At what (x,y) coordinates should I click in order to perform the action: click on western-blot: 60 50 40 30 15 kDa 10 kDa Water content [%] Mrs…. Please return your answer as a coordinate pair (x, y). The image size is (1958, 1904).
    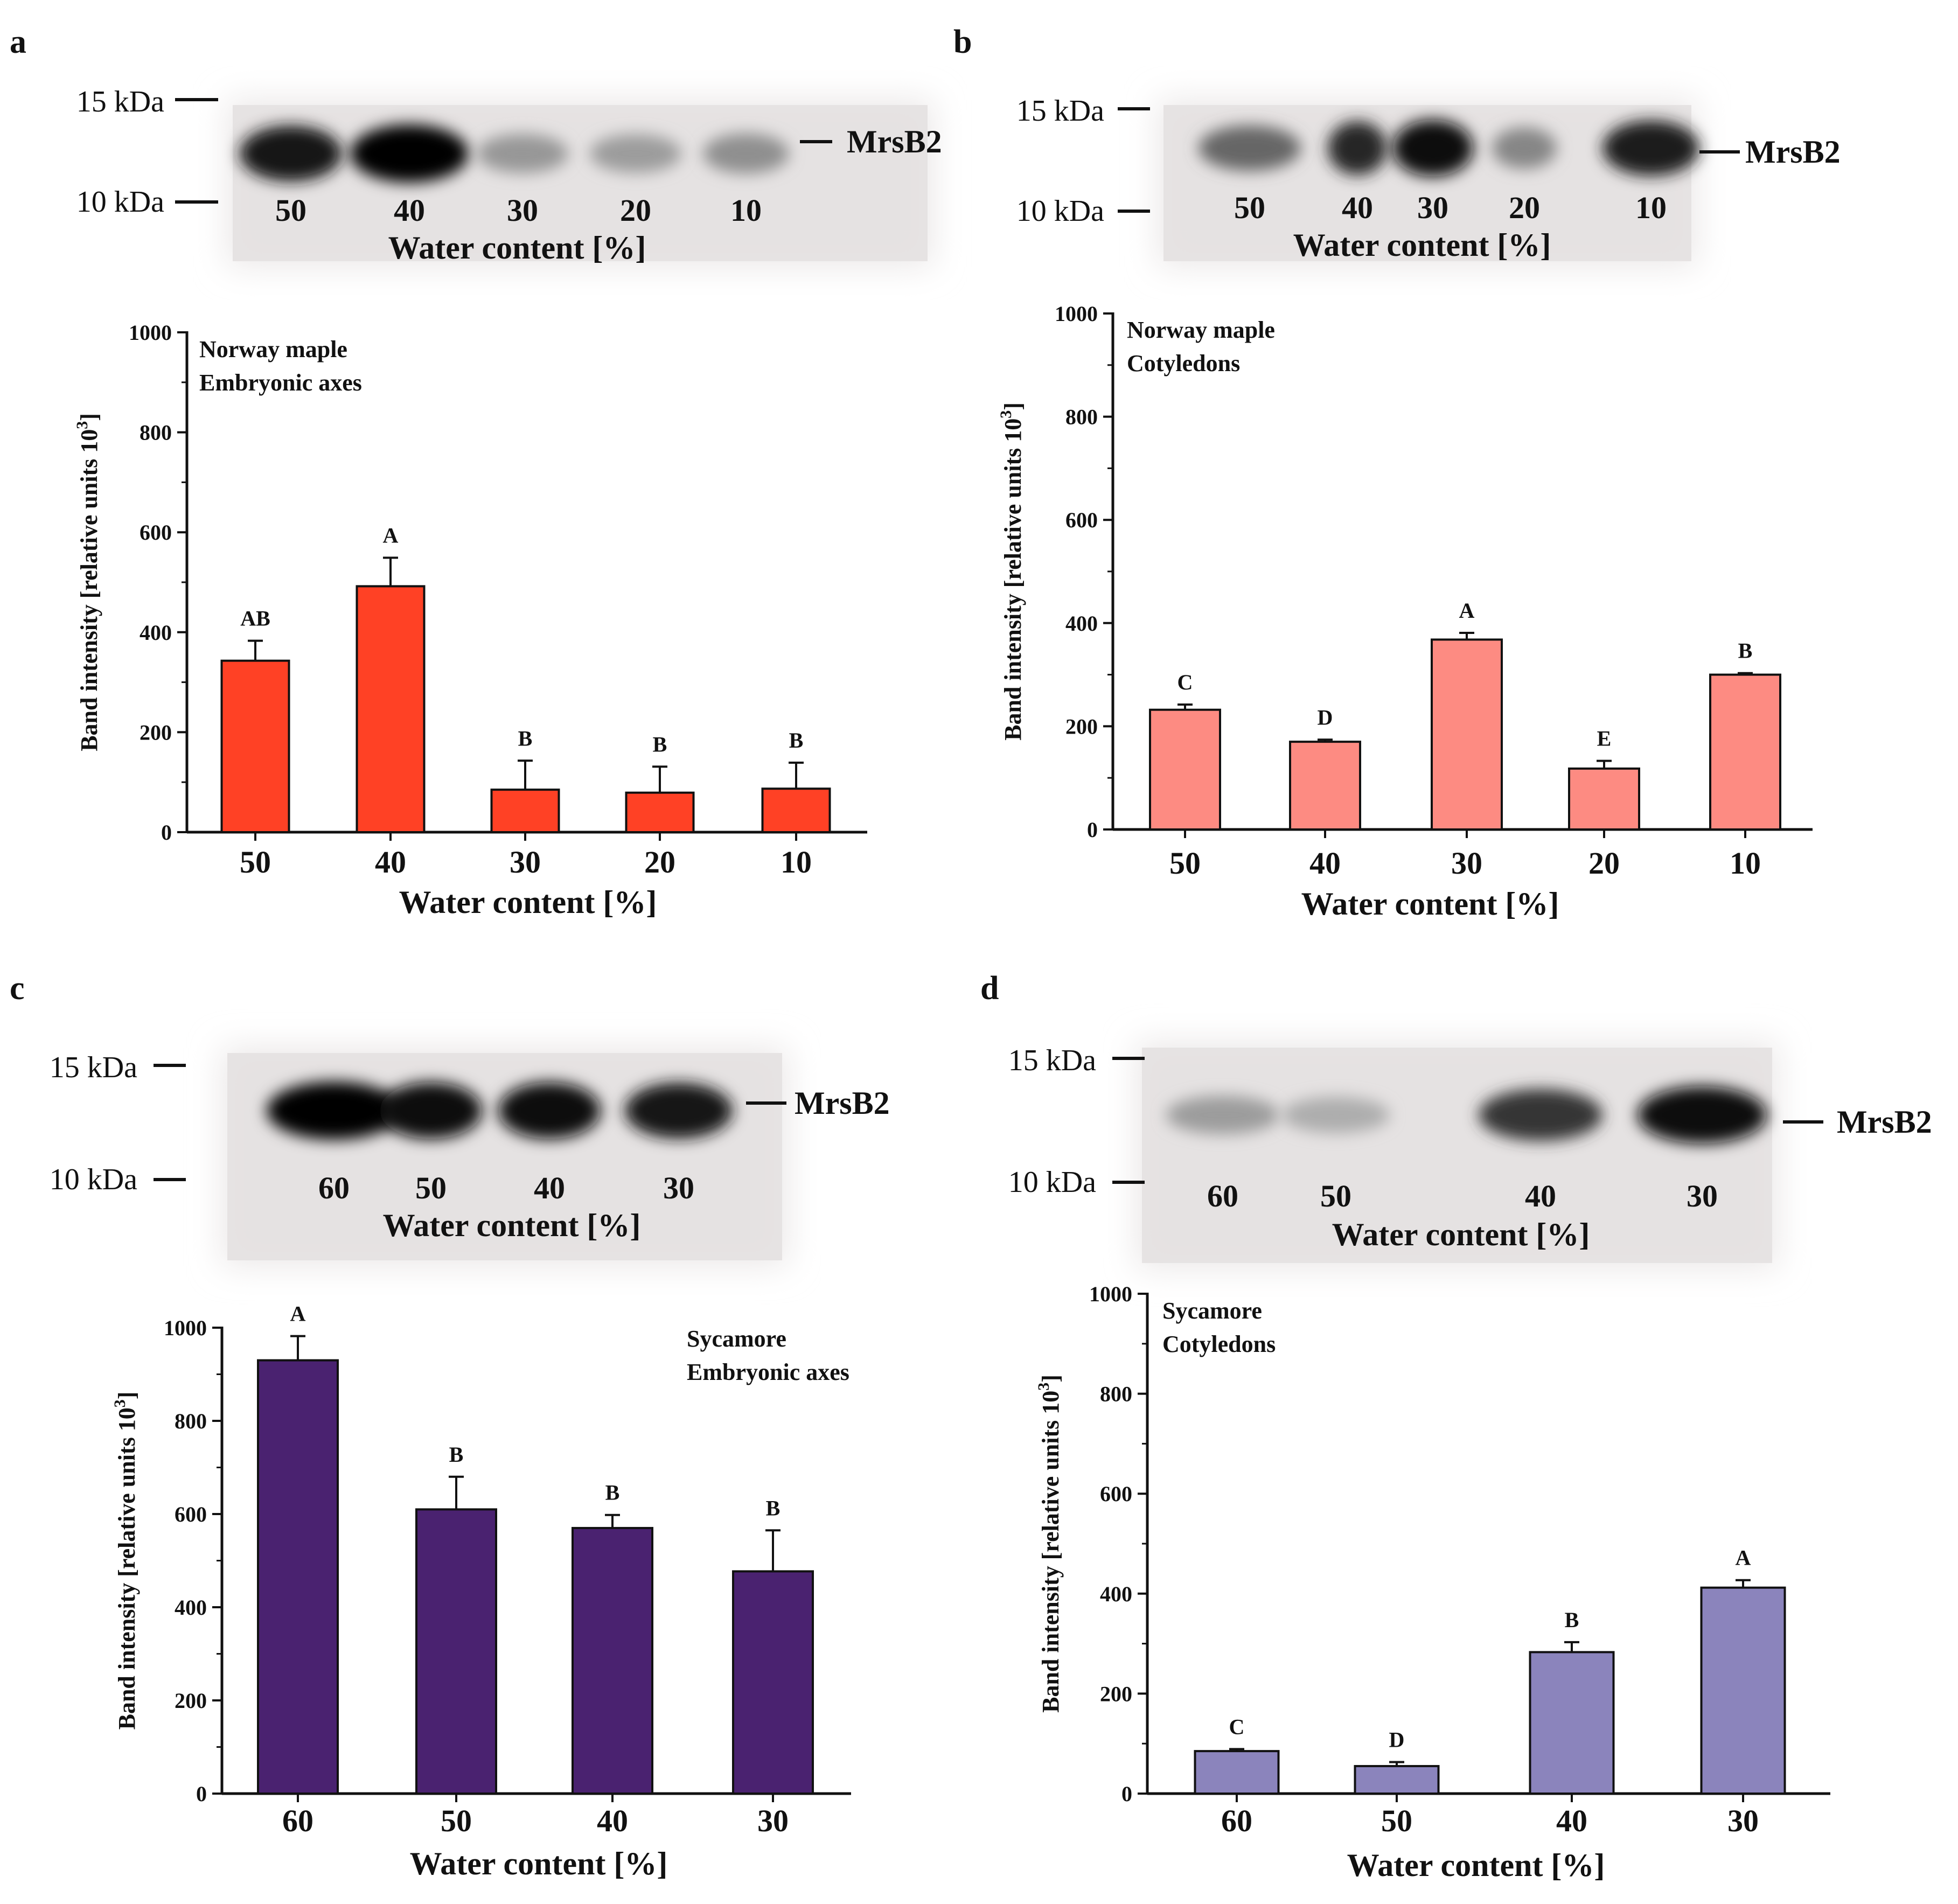
    Looking at the image, I should click on (470, 1157).